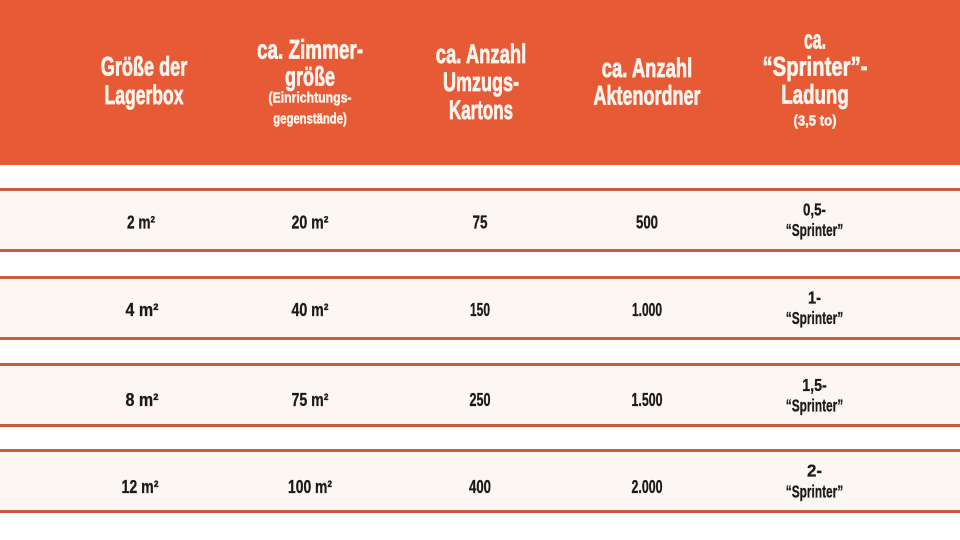 Image resolution: width=960 pixels, height=540 pixels. Describe the element at coordinates (647, 96) in the screenshot. I see `svg-text: Aktenordner` at that location.